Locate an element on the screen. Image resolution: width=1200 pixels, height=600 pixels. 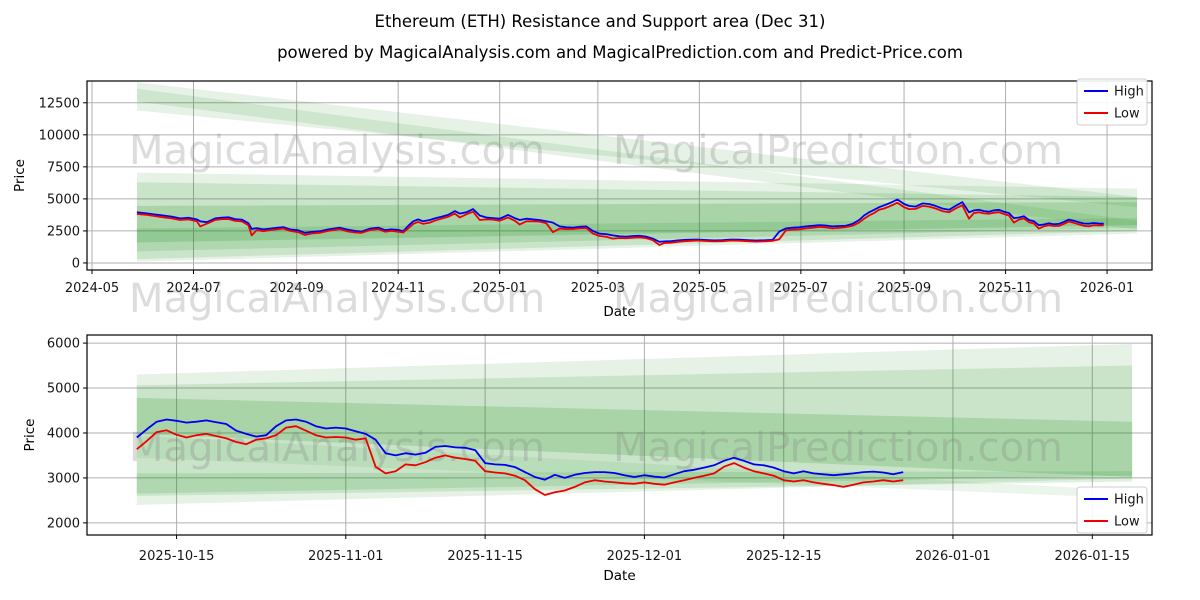
x-tick-label: 2025-12-01 is located at coordinates (645, 556).